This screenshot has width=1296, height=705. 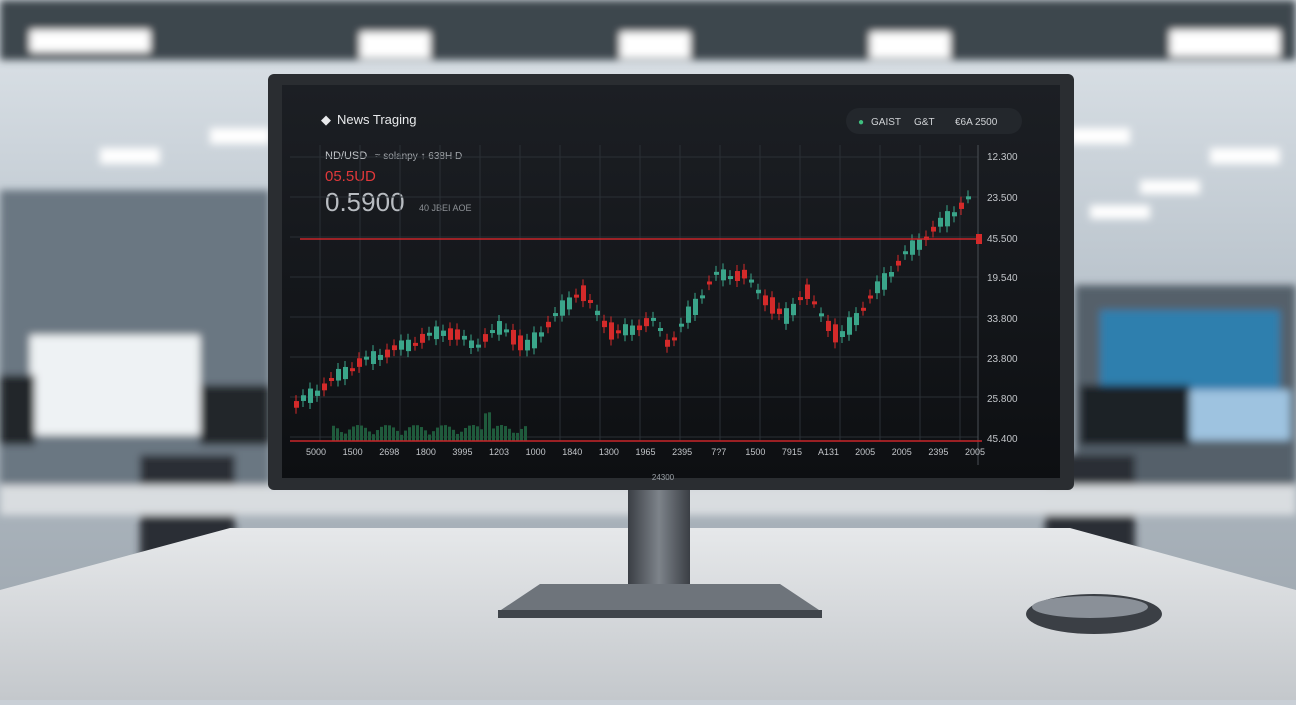 I want to click on mouse-highlight, so click(x=1090, y=607).